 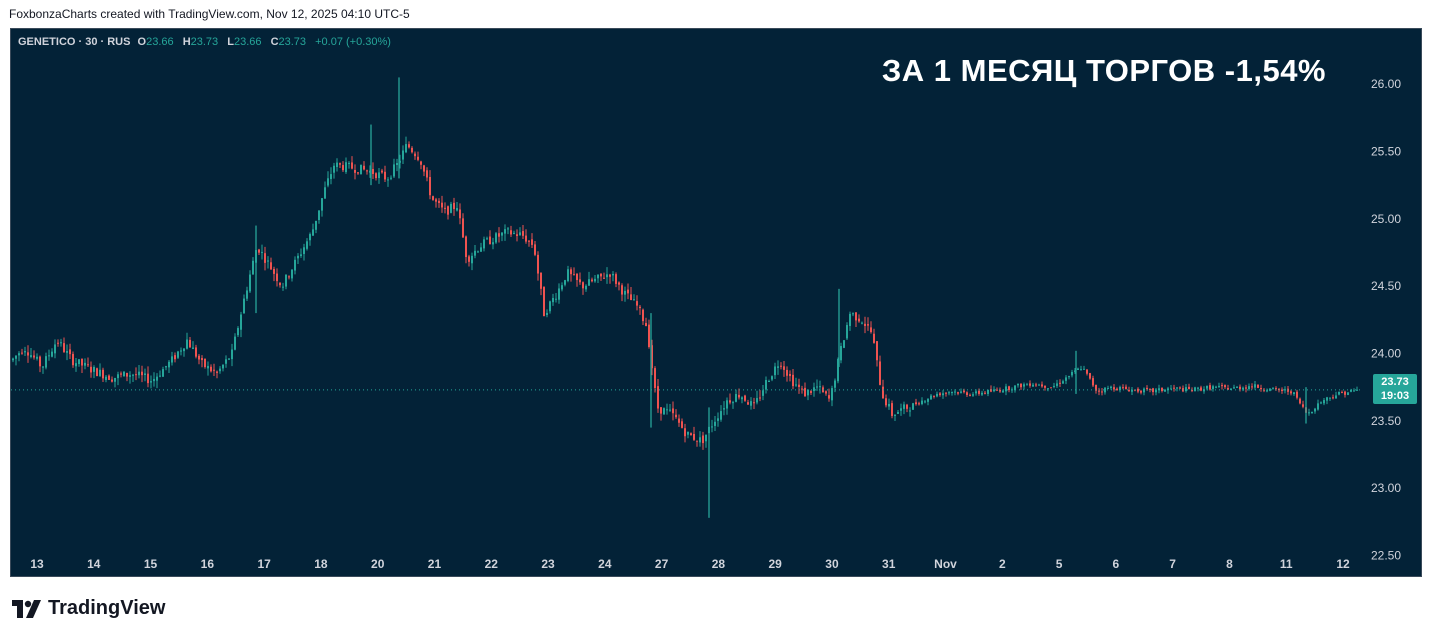 I want to click on y-tick-label: 26.00, so click(x=1386, y=84).